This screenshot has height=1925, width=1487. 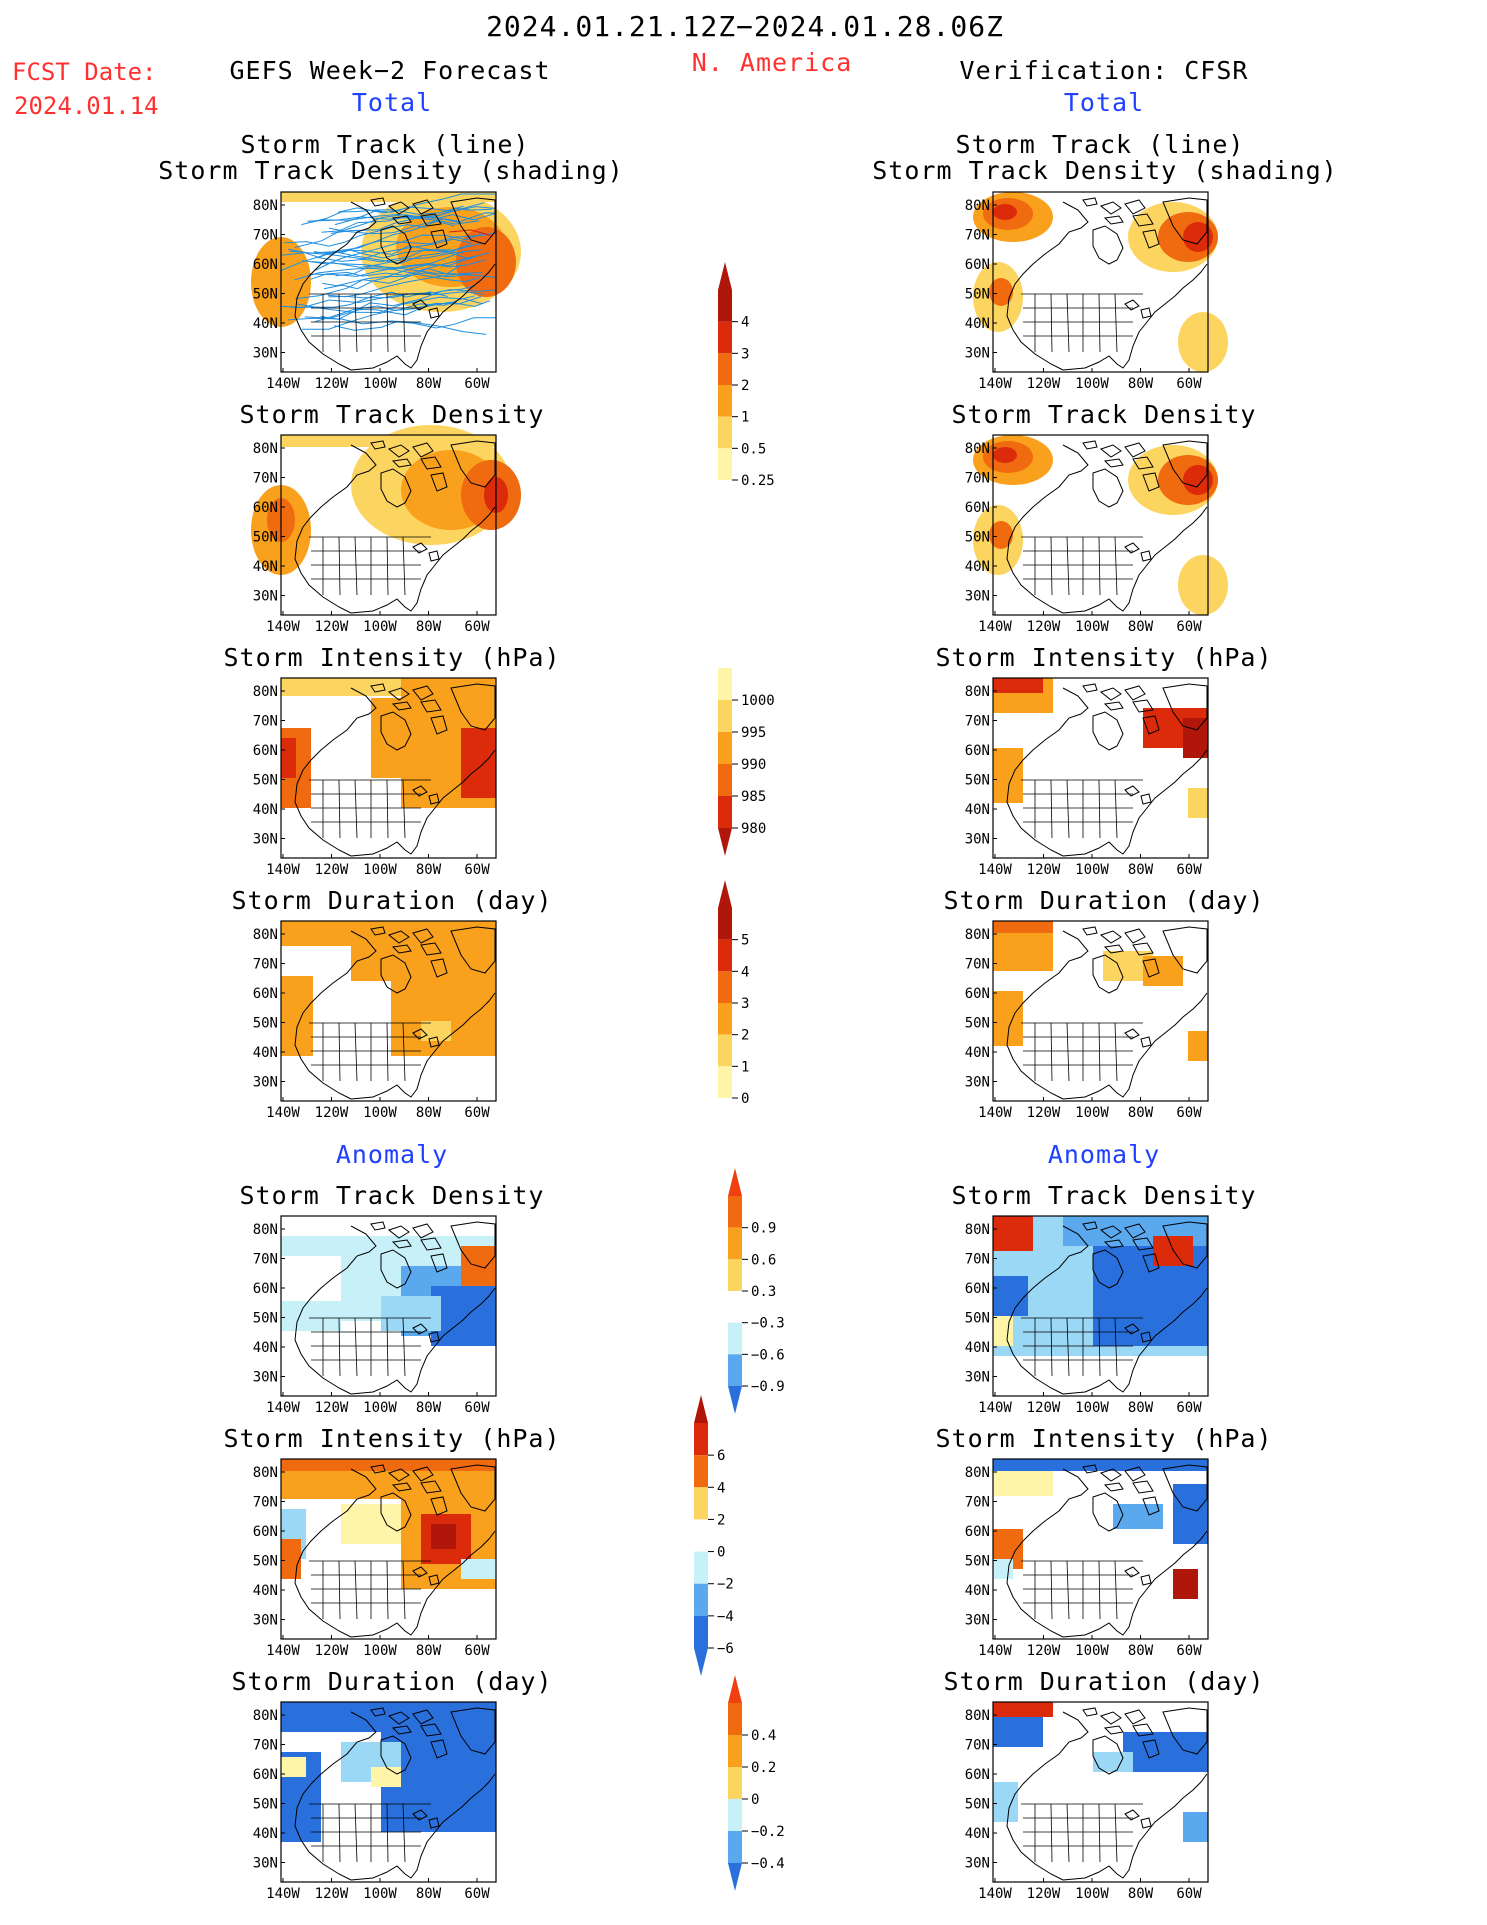 What do you see at coordinates (392, 102) in the screenshot?
I see `total-label-left: Total` at bounding box center [392, 102].